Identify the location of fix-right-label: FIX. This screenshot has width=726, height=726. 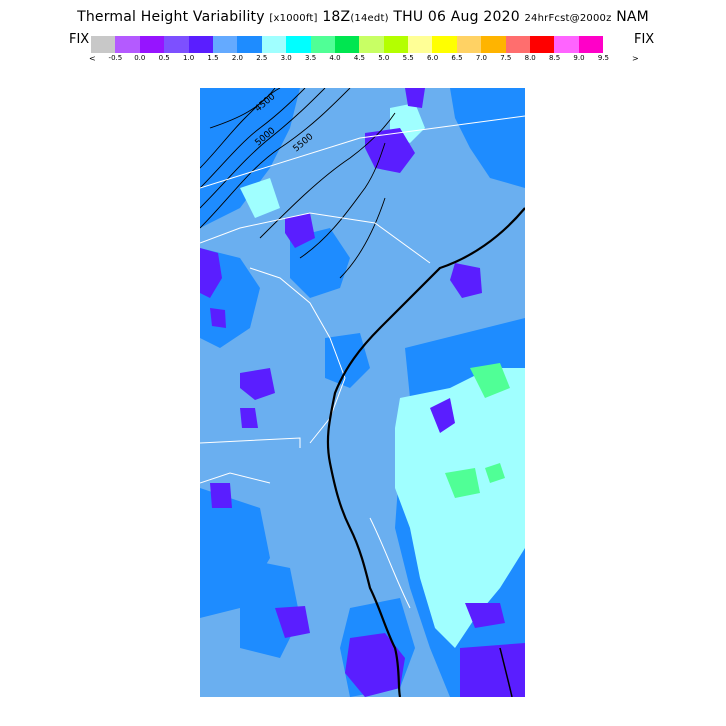
(644, 39).